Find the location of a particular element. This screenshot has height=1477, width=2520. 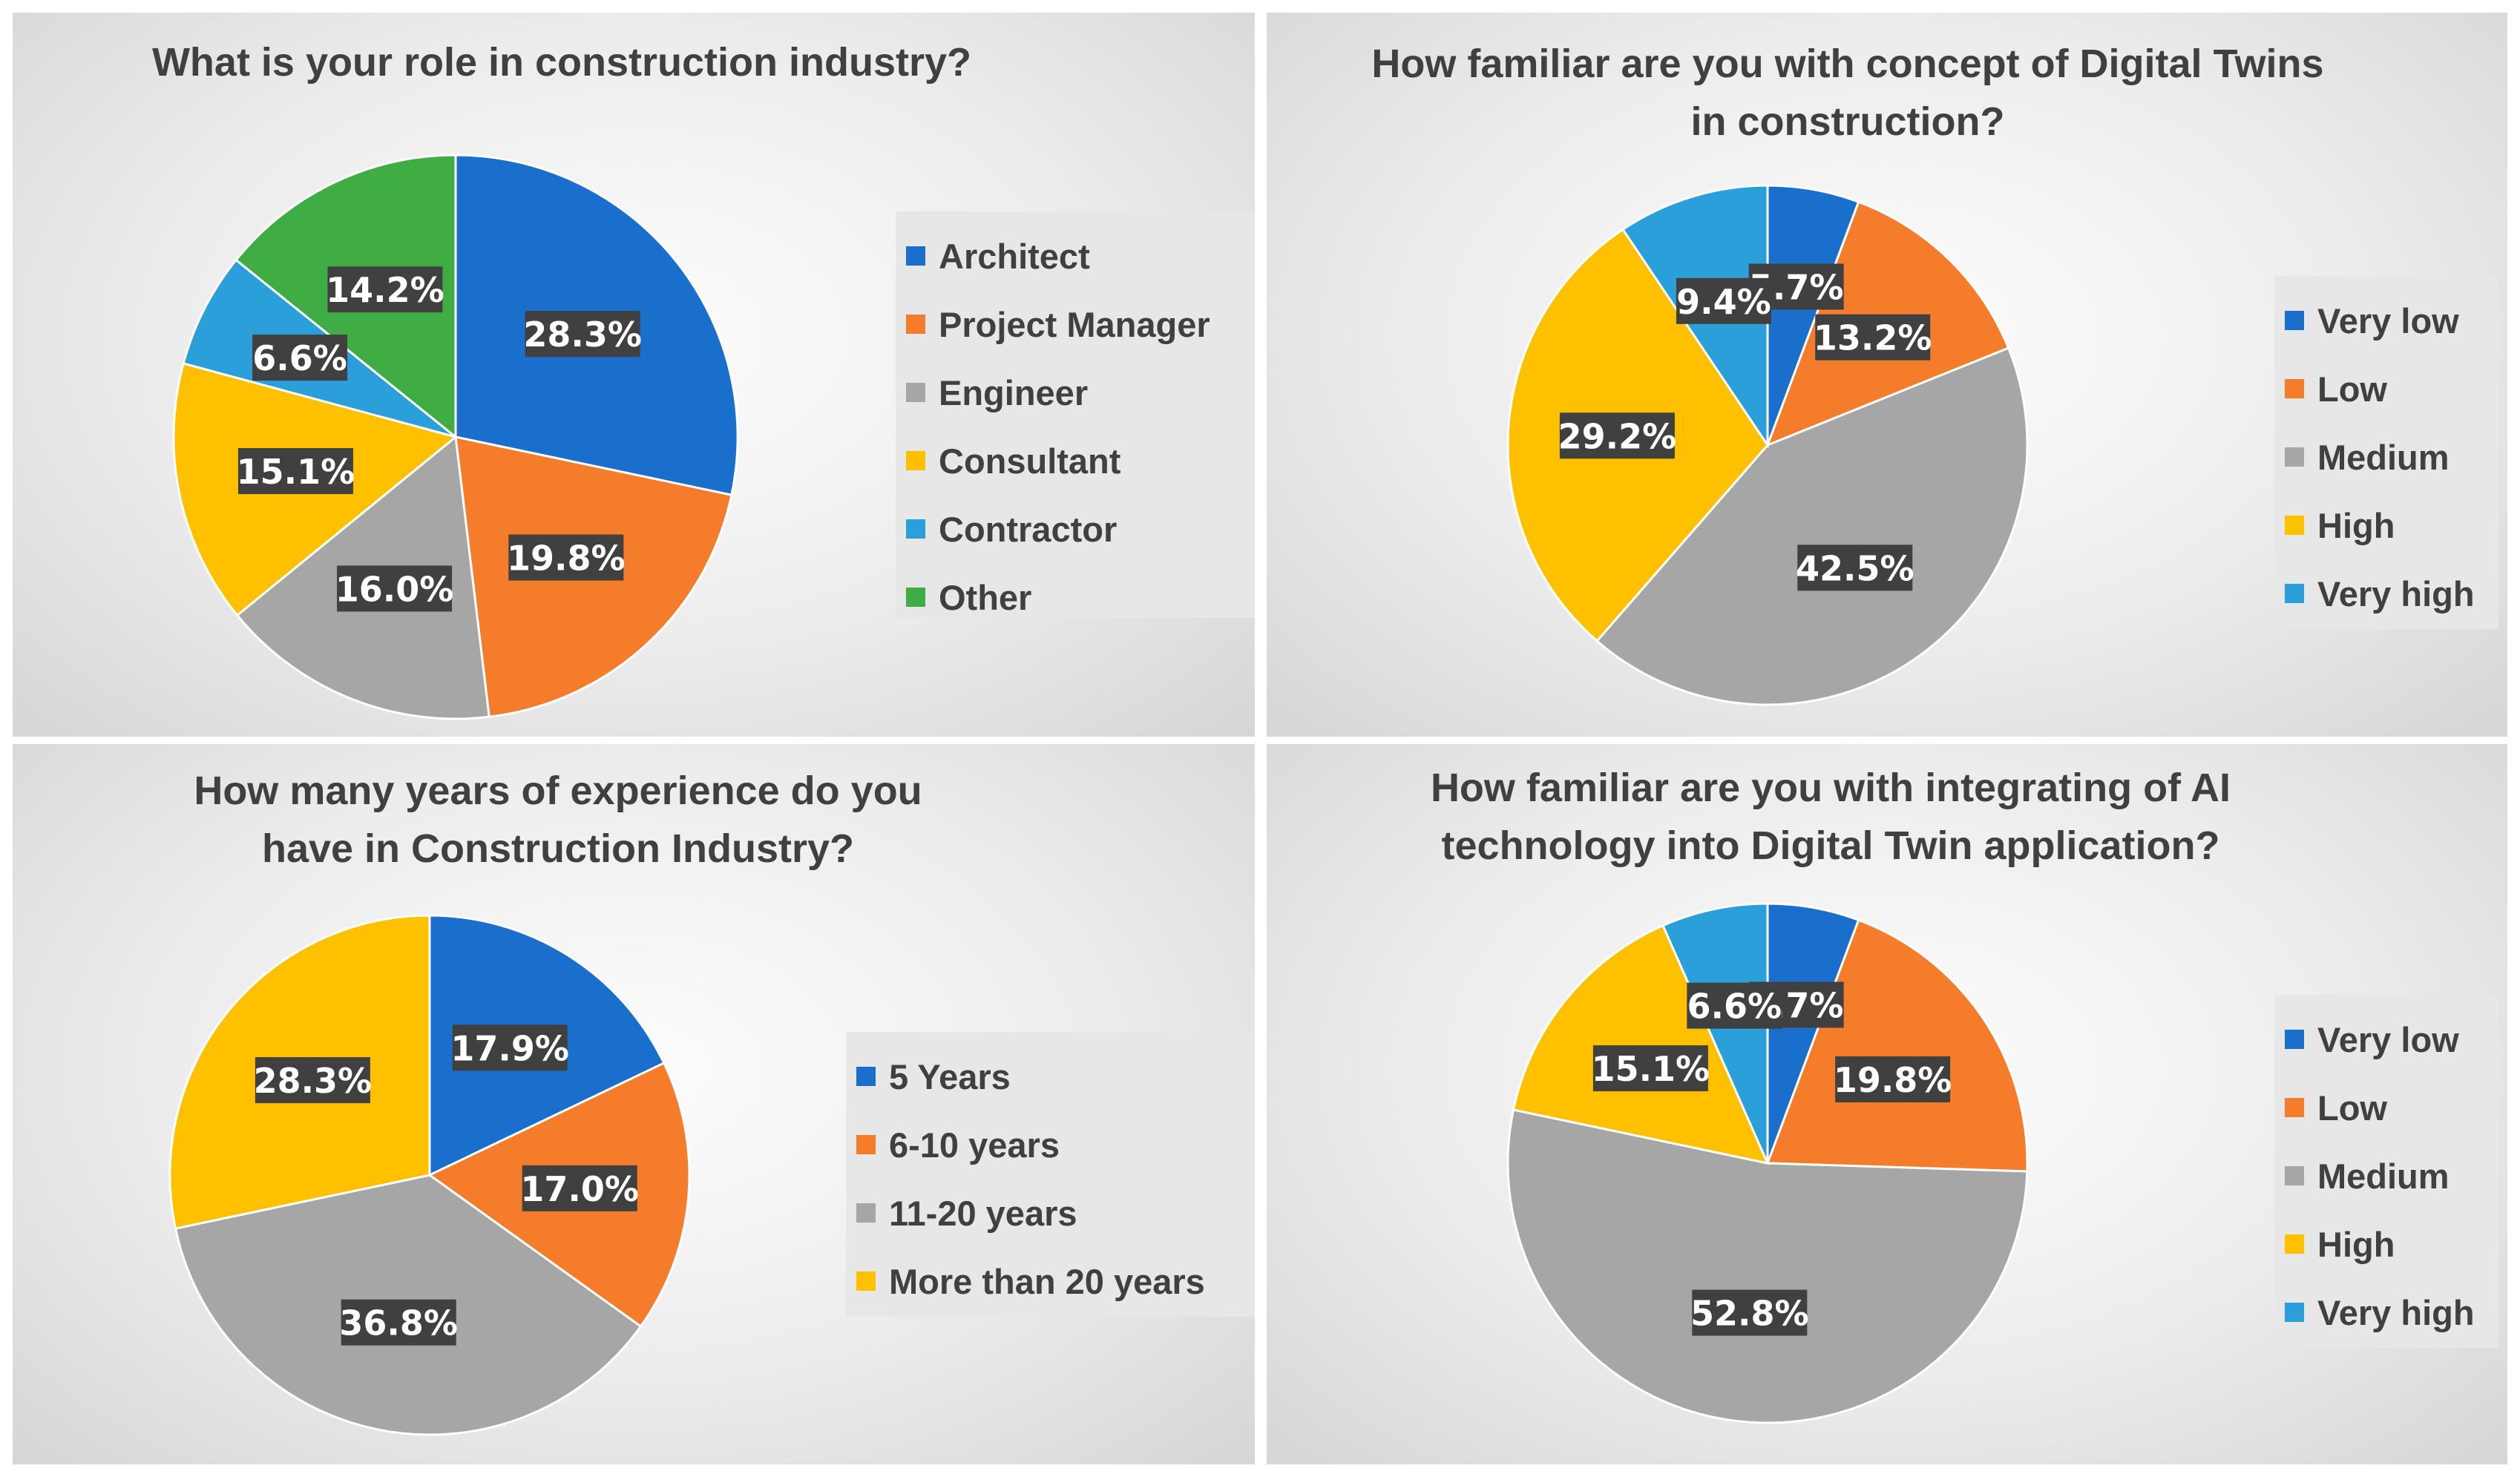

data-label-architect: 28.3% is located at coordinates (583, 334).